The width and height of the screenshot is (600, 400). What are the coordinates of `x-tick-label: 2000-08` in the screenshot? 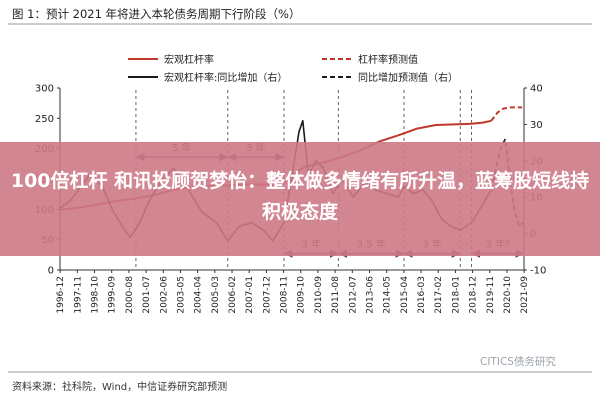 It's located at (130, 295).